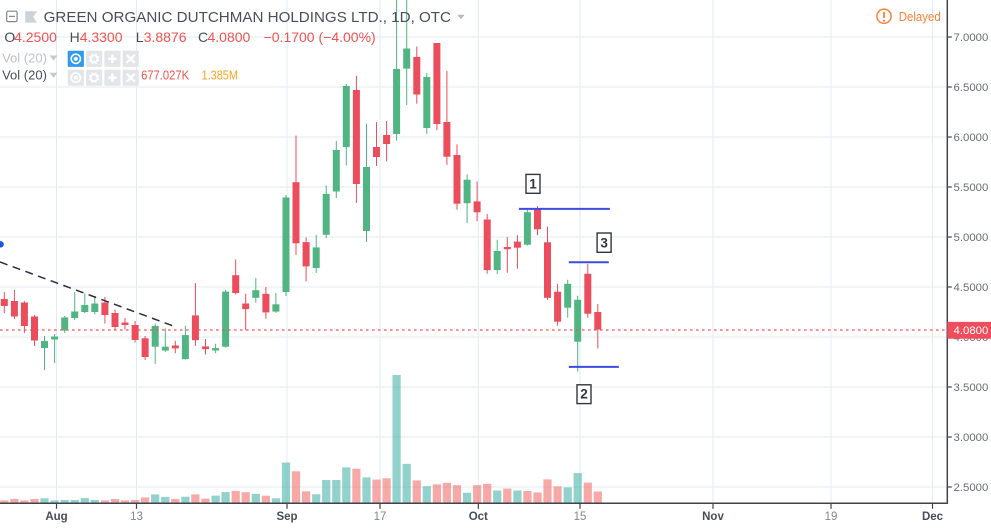 This screenshot has width=991, height=531. I want to click on svg-text: 6.0000, so click(971, 138).